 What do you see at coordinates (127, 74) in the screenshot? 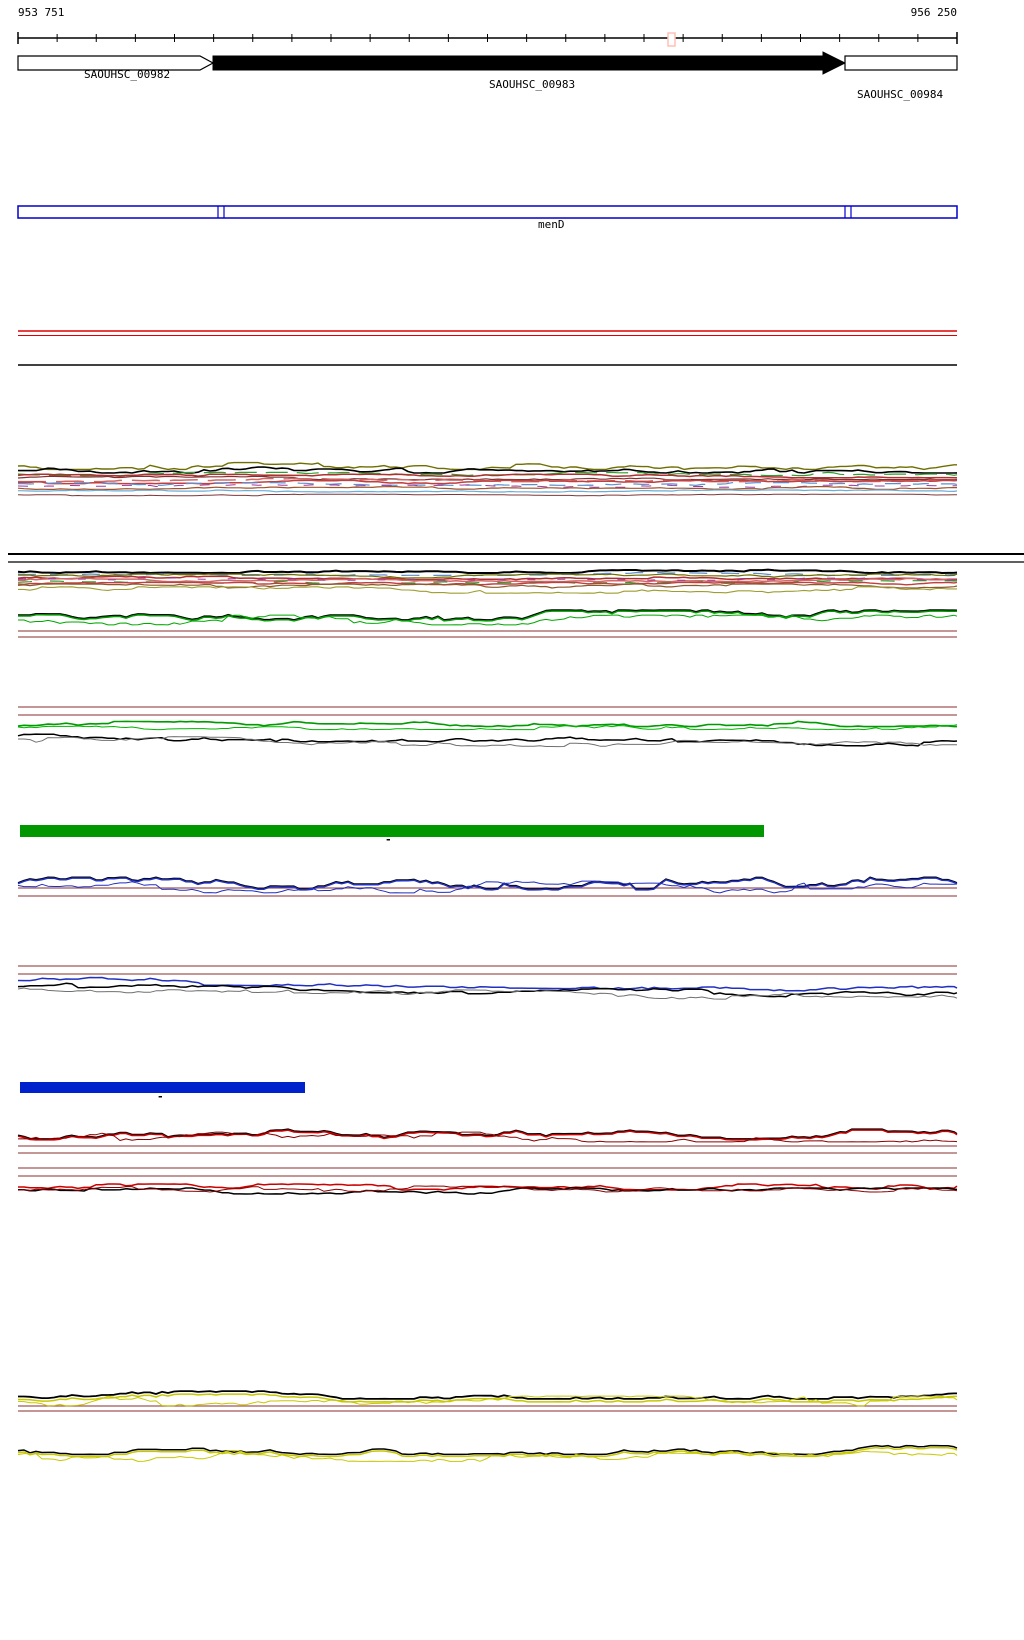
I see `gene-label-saouhsc-00982: SAOUHSC_00982` at bounding box center [127, 74].